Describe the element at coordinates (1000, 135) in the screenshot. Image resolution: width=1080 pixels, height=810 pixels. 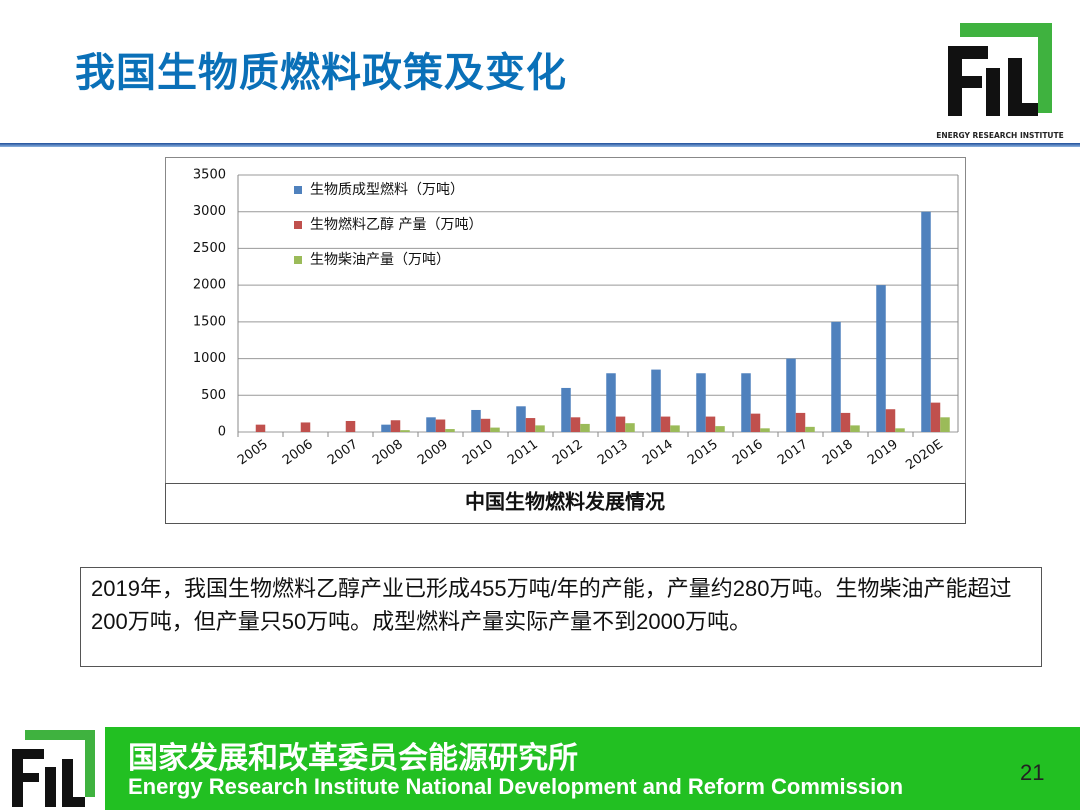
I see `logo-text: ENERGY RESEARCH INSTITUTE` at that location.